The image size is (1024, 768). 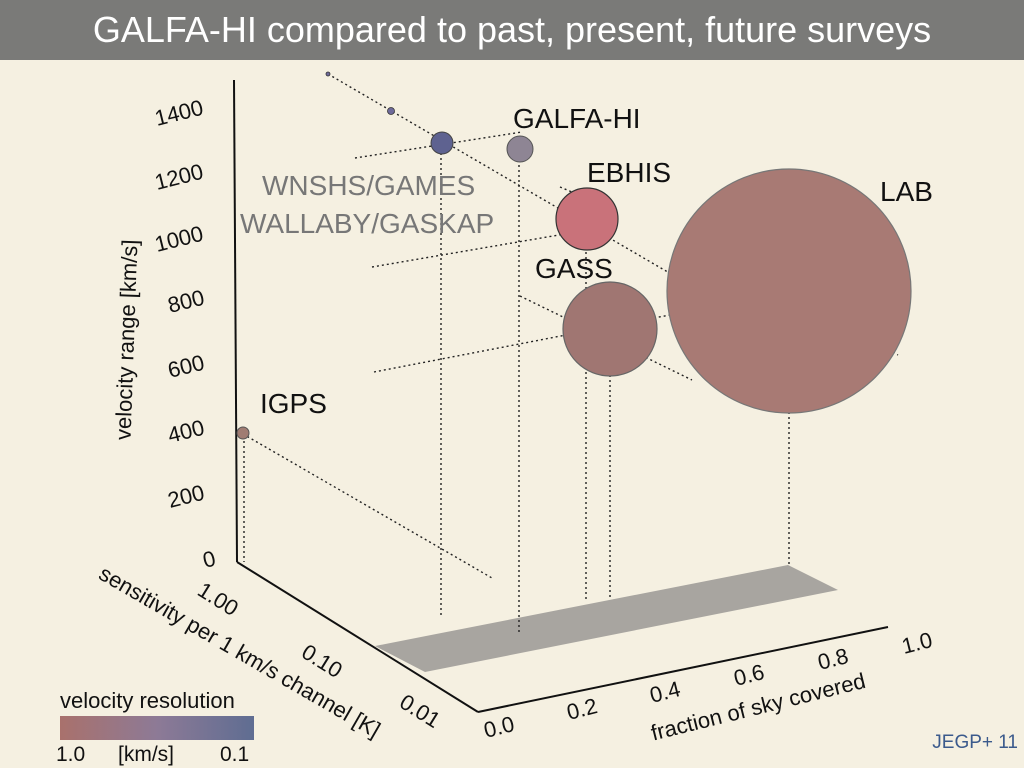 What do you see at coordinates (157, 728) in the screenshot?
I see `velocity-resolution-colorbar` at bounding box center [157, 728].